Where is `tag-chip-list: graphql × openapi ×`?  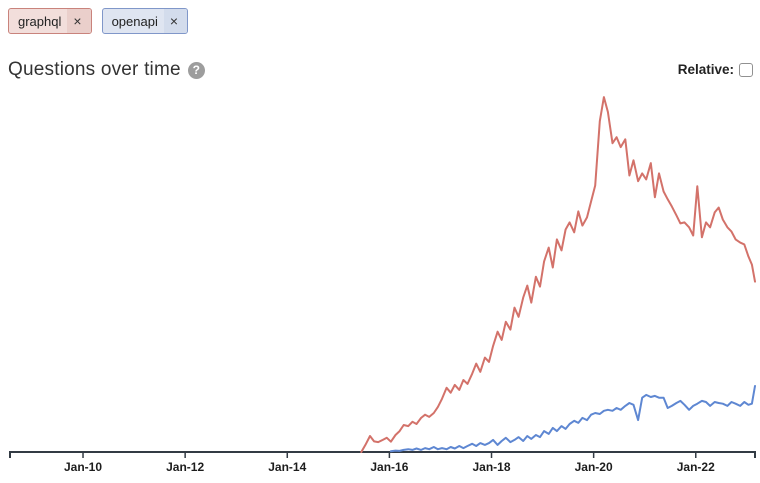 tag-chip-list: graphql × openapi × is located at coordinates (98, 21).